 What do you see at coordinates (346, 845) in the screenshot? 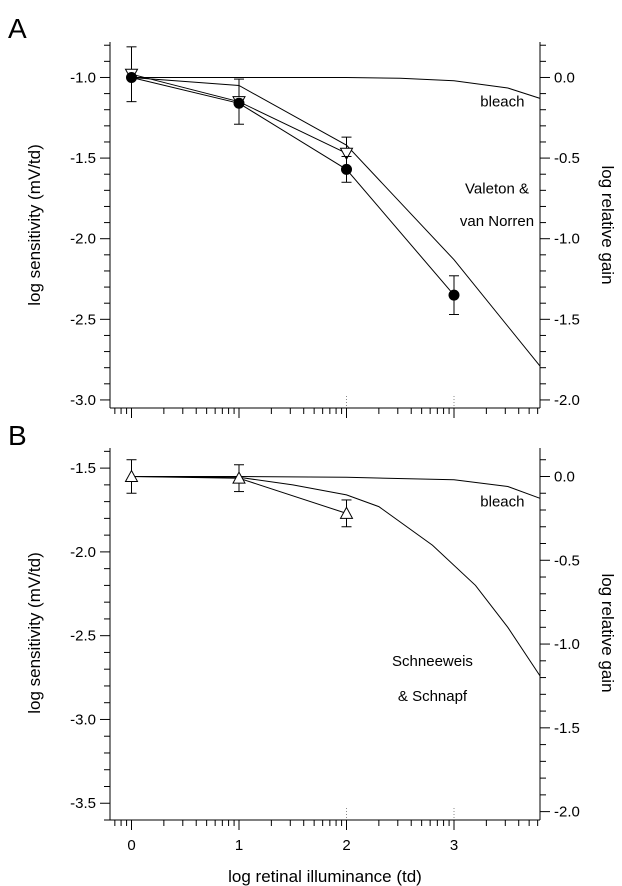
I see `x-tick-label: 2` at bounding box center [346, 845].